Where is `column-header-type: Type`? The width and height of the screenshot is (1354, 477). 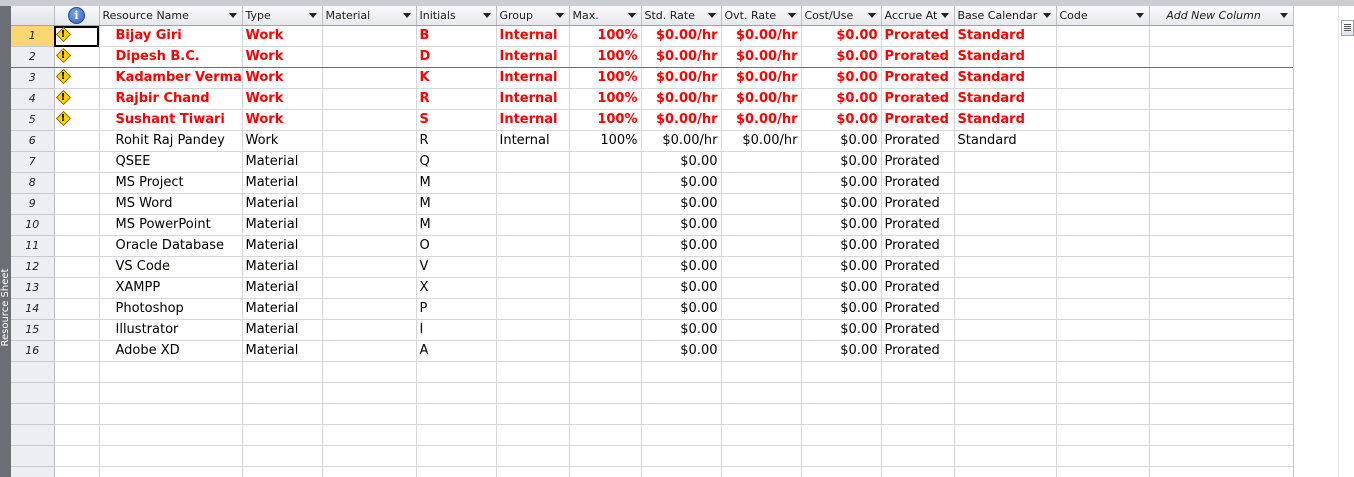 column-header-type: Type is located at coordinates (282, 16).